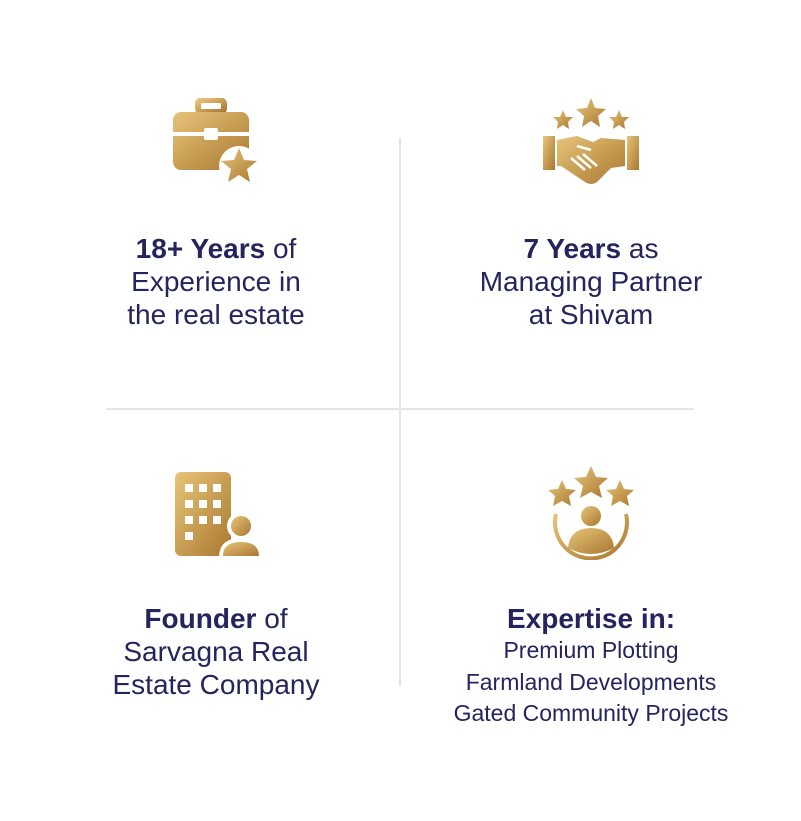 The image size is (801, 821). What do you see at coordinates (591, 514) in the screenshot?
I see `person-stars-icon` at bounding box center [591, 514].